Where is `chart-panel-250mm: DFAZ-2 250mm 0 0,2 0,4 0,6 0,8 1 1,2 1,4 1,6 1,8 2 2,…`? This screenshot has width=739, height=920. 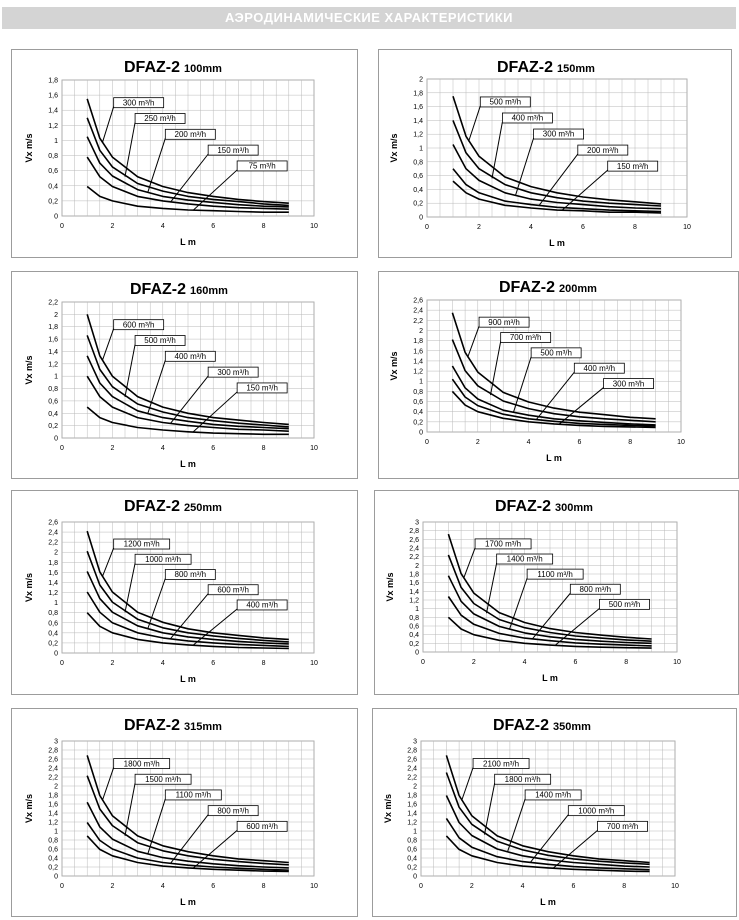 chart-panel-250mm: DFAZ-2 250mm 0 0,2 0,4 0,6 0,8 1 1,2 1,4 1,6 1,8 2 2,… is located at coordinates (184, 592).